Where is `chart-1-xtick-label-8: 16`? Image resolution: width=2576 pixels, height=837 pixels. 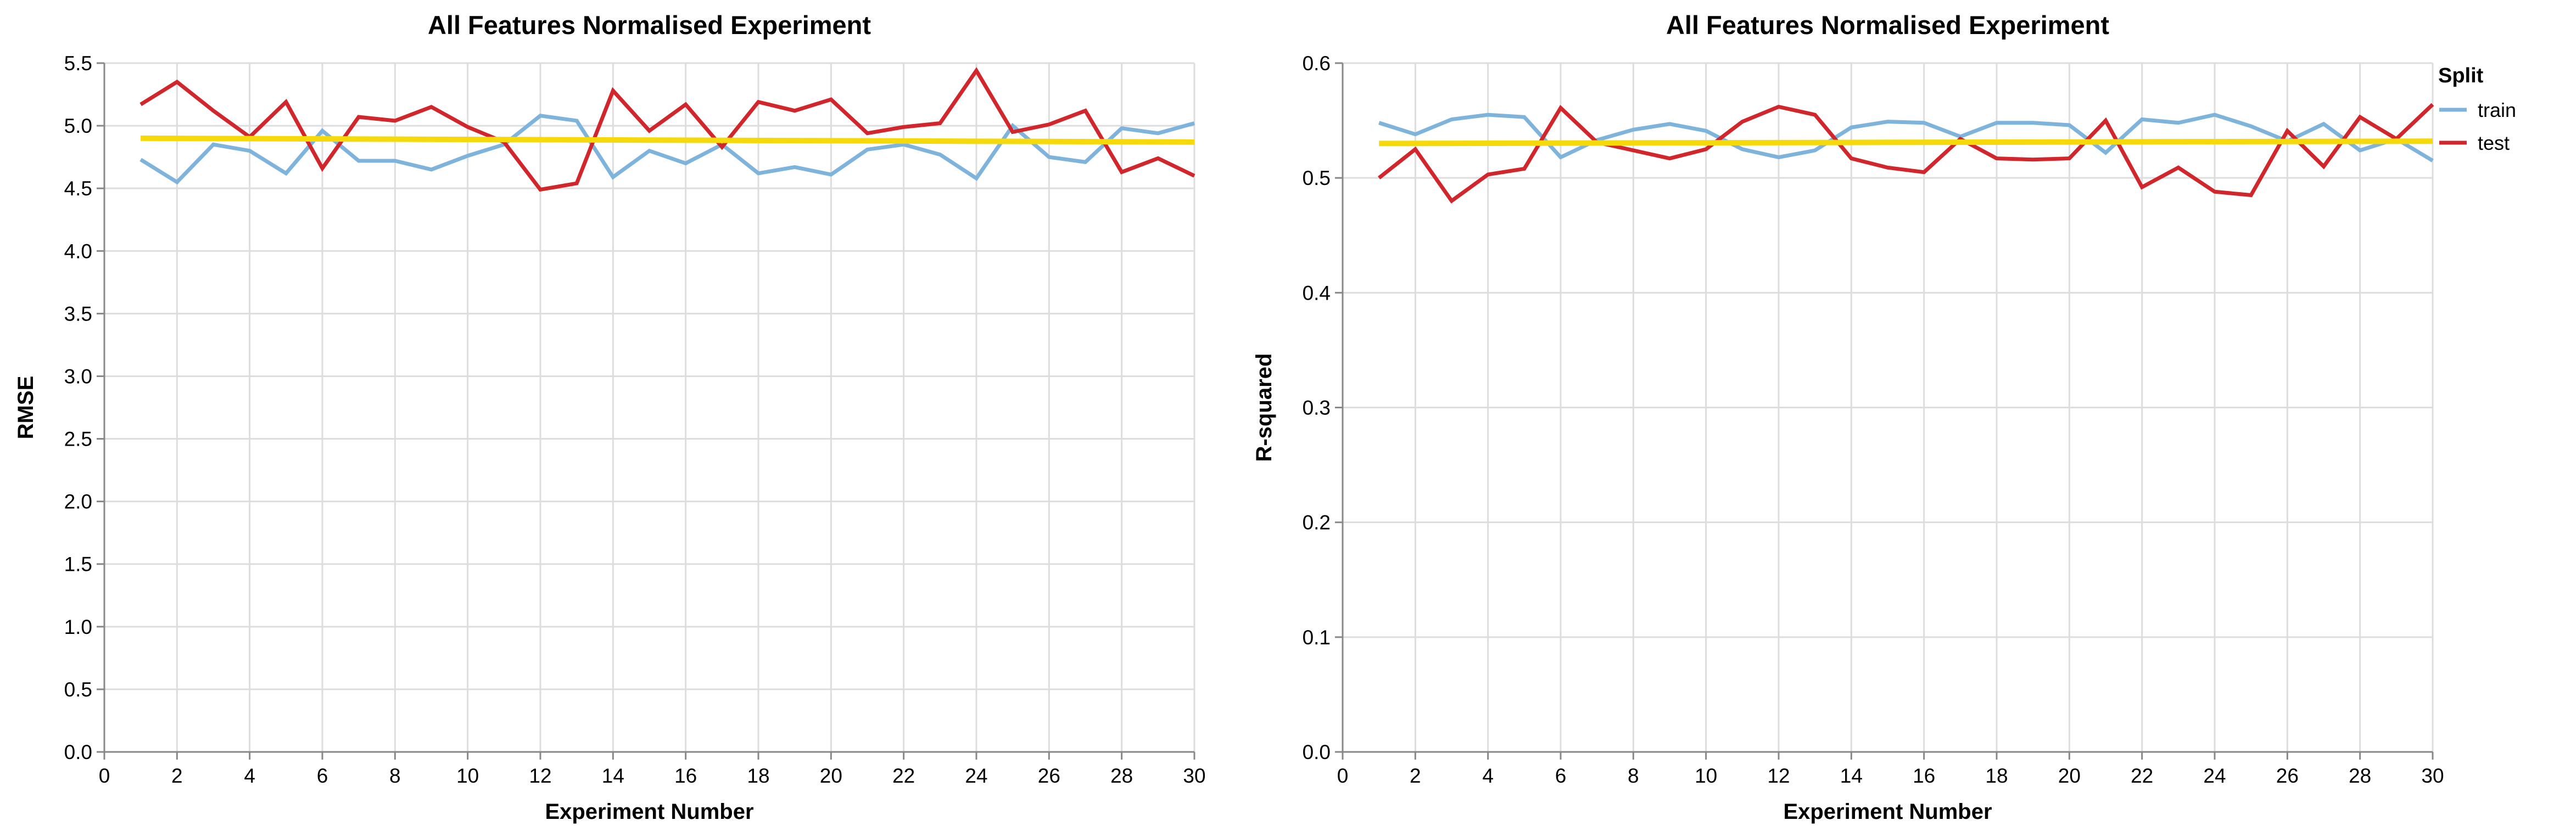 chart-1-xtick-label-8: 16 is located at coordinates (1924, 776).